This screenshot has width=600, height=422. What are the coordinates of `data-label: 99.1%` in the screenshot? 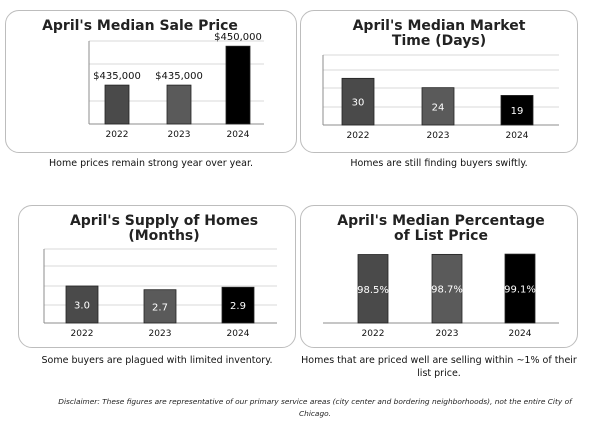 It's located at (520, 290).